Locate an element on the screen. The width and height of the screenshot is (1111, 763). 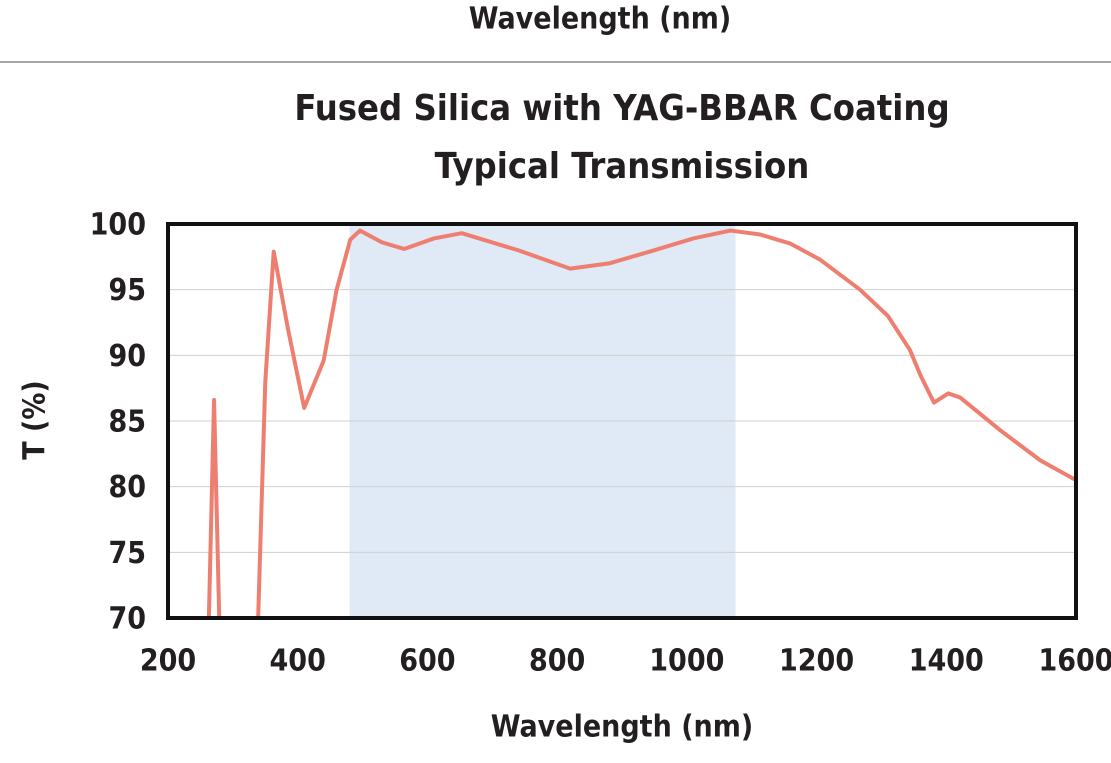
y-tick-label: 75 is located at coordinates (127, 553).